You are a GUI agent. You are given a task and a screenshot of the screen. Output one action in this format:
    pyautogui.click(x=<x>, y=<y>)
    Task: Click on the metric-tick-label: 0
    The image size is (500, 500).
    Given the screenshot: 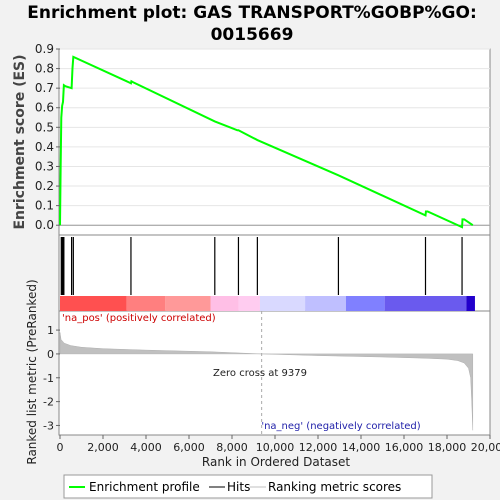 What is the action you would take?
    pyautogui.click(x=50, y=354)
    